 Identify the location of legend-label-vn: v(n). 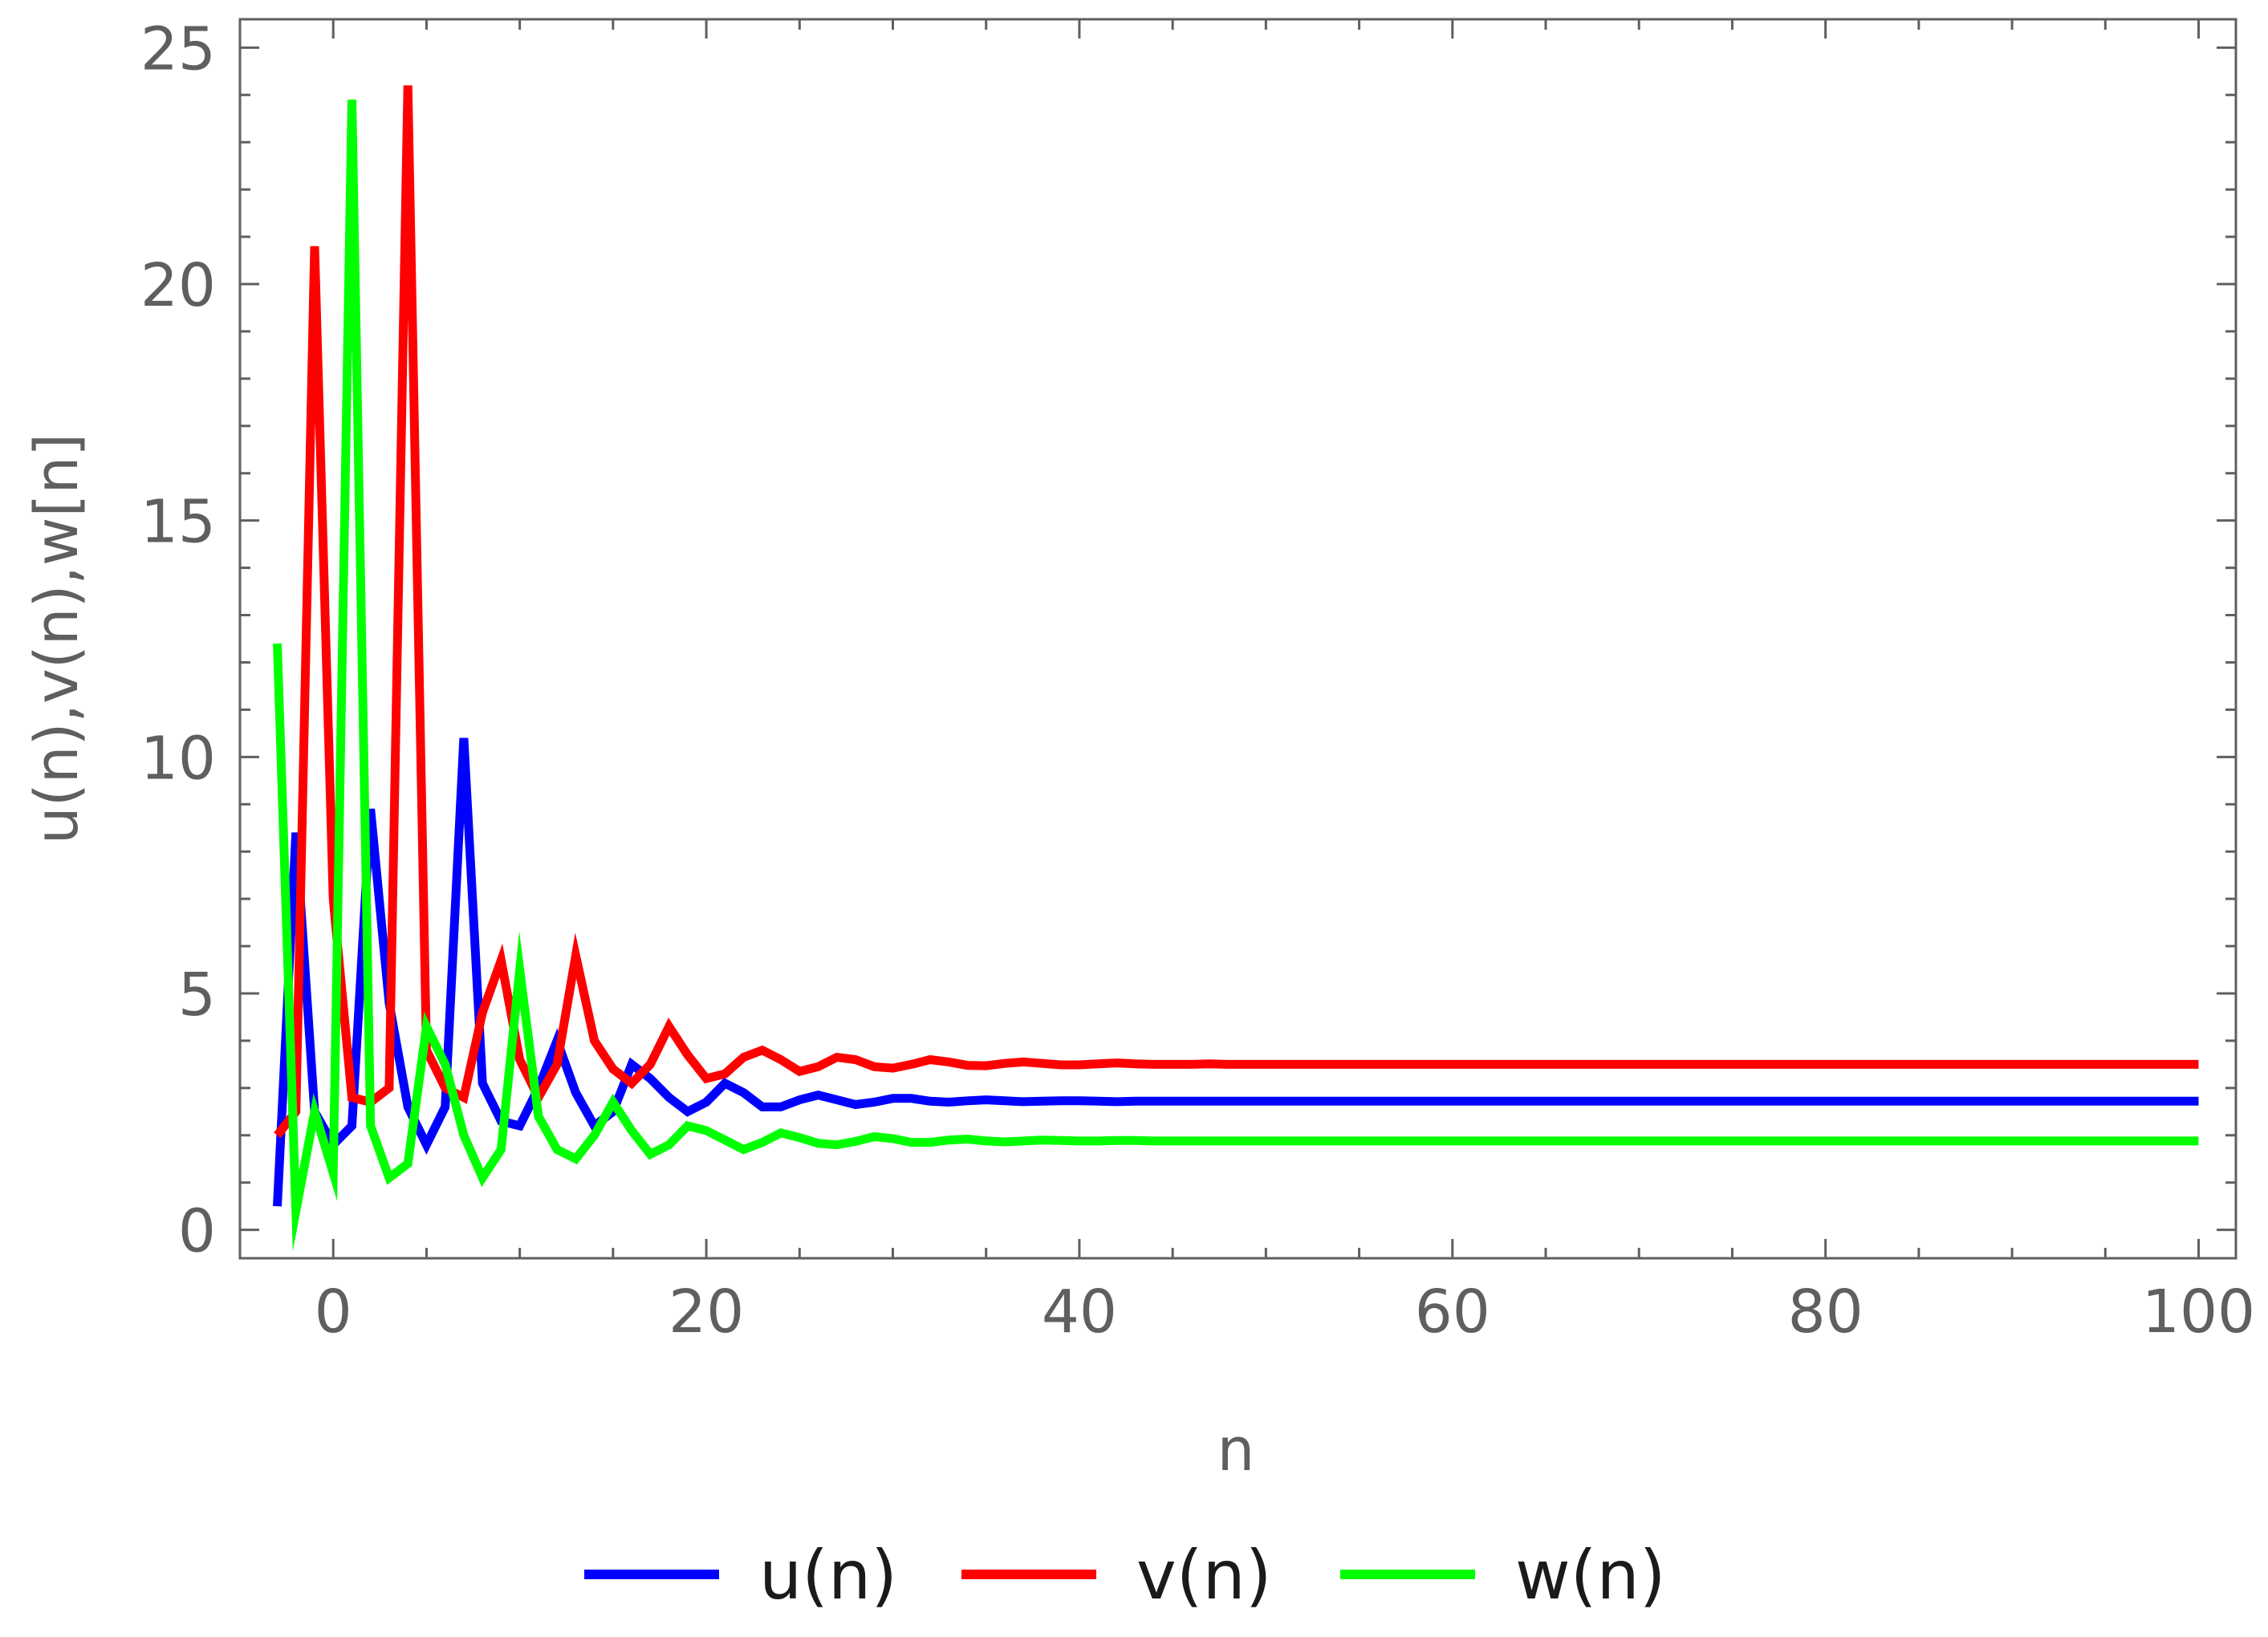
(1204, 1575).